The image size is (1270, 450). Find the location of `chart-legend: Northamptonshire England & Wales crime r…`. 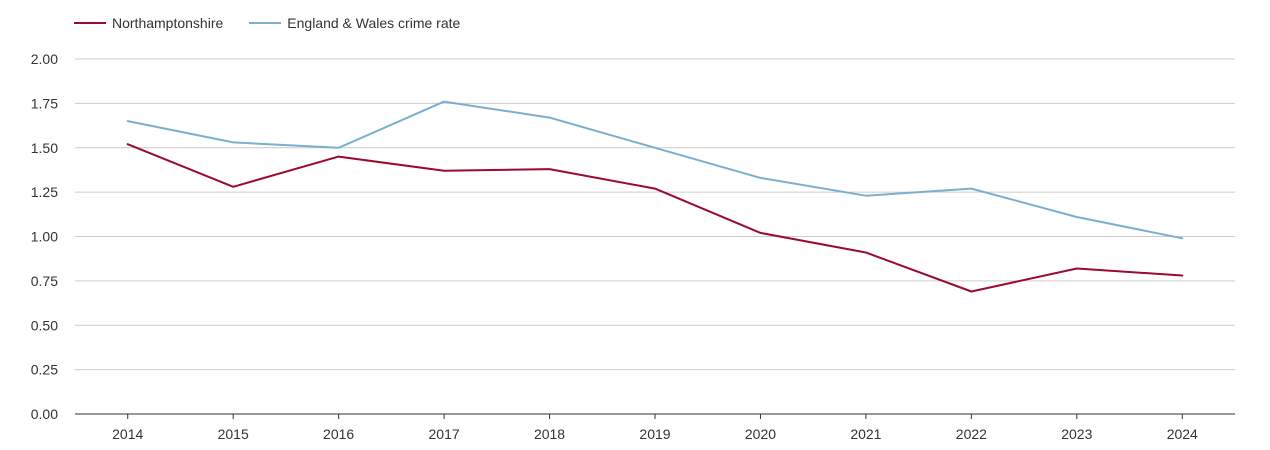

chart-legend: Northamptonshire England & Wales crime r… is located at coordinates (280, 23).